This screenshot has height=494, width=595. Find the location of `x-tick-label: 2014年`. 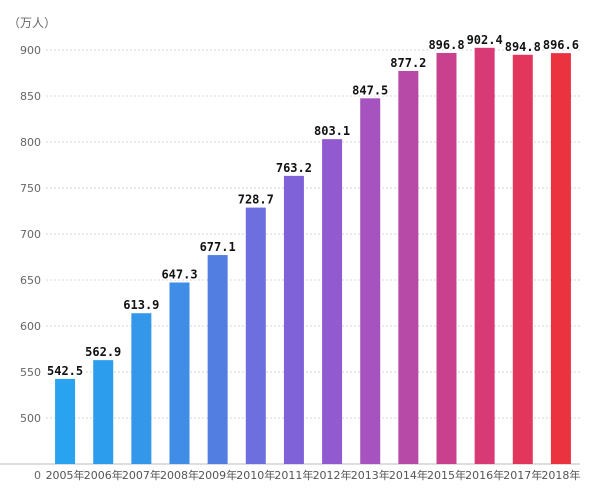

x-tick-label: 2014年 is located at coordinates (408, 475).